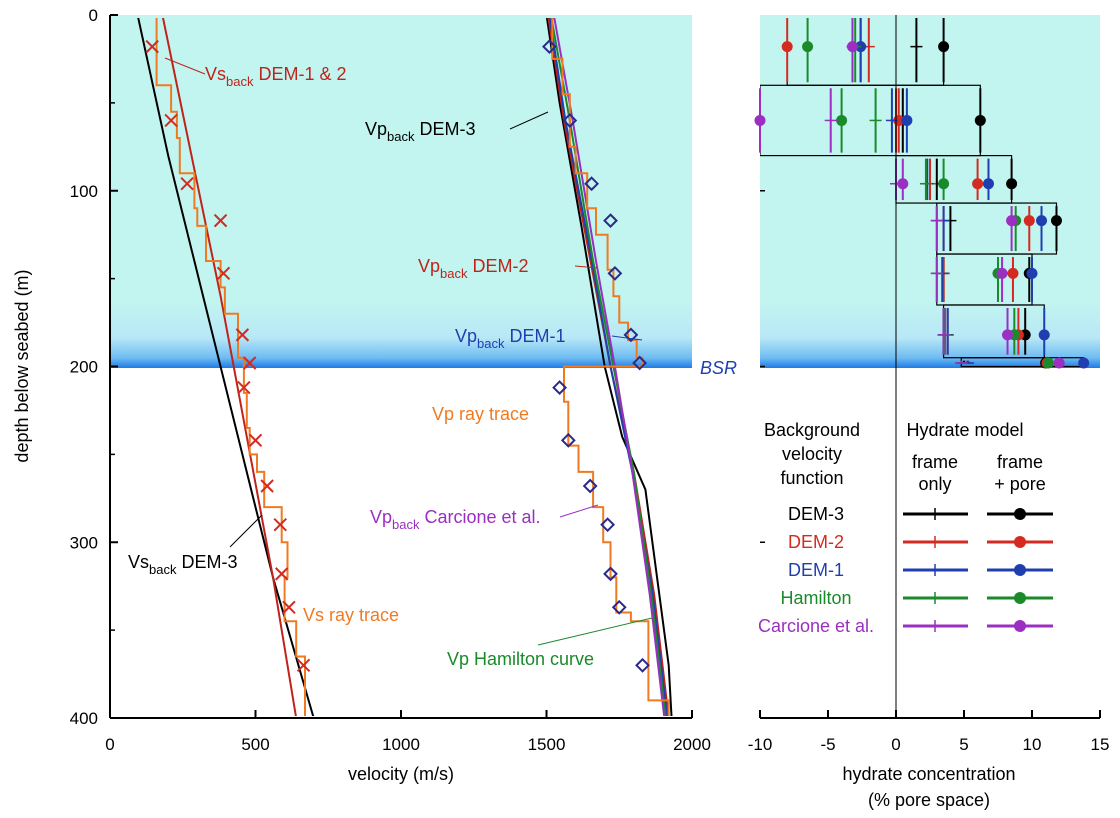  What do you see at coordinates (84, 718) in the screenshot?
I see `depth-tick-label: 400` at bounding box center [84, 718].